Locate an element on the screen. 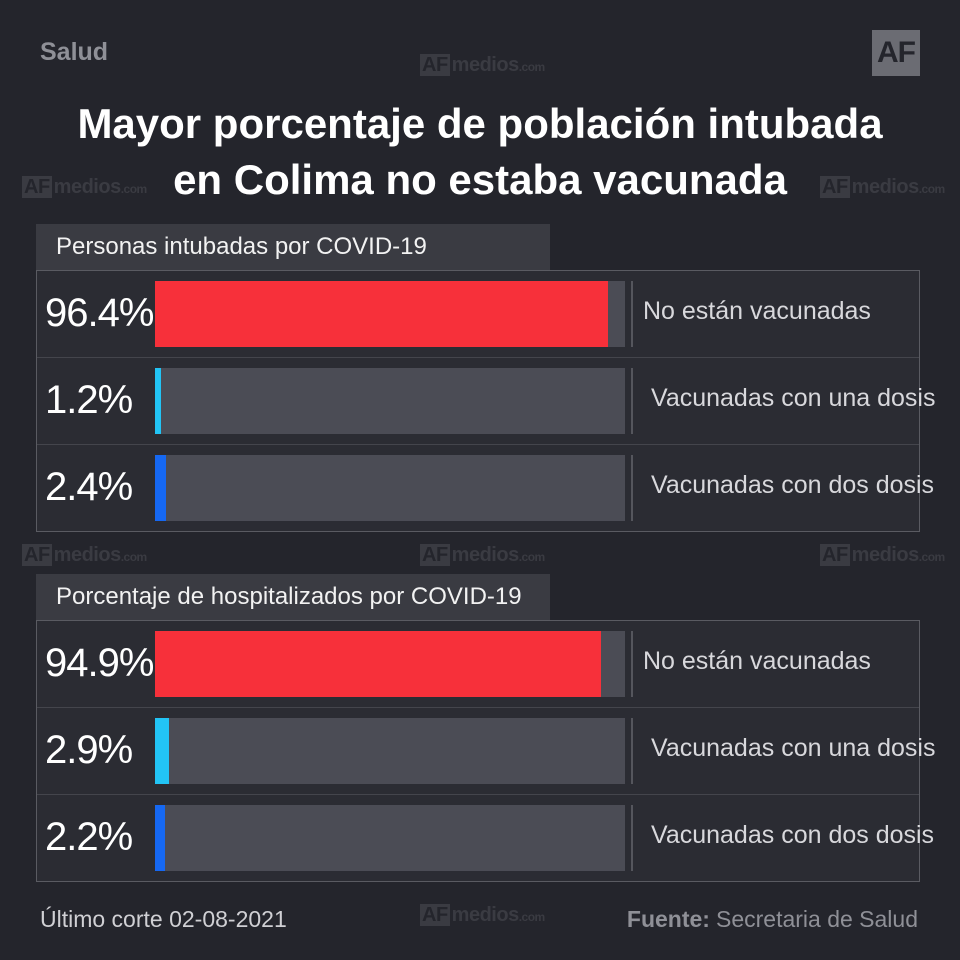 The height and width of the screenshot is (960, 960). title-line-1: Mayor porcentaje de población intubada is located at coordinates (480, 123).